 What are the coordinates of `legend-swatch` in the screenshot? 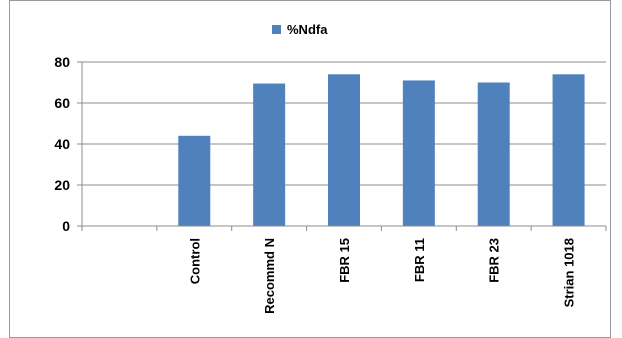 It's located at (276, 29).